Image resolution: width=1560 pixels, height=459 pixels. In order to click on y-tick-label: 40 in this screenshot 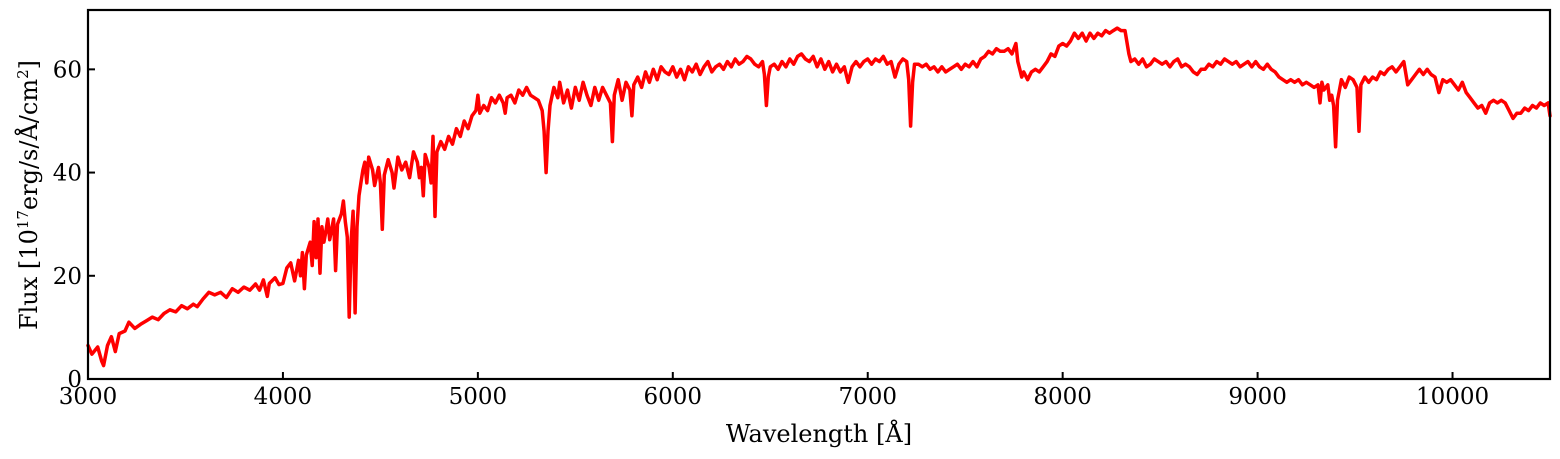, I will do `click(67, 174)`.